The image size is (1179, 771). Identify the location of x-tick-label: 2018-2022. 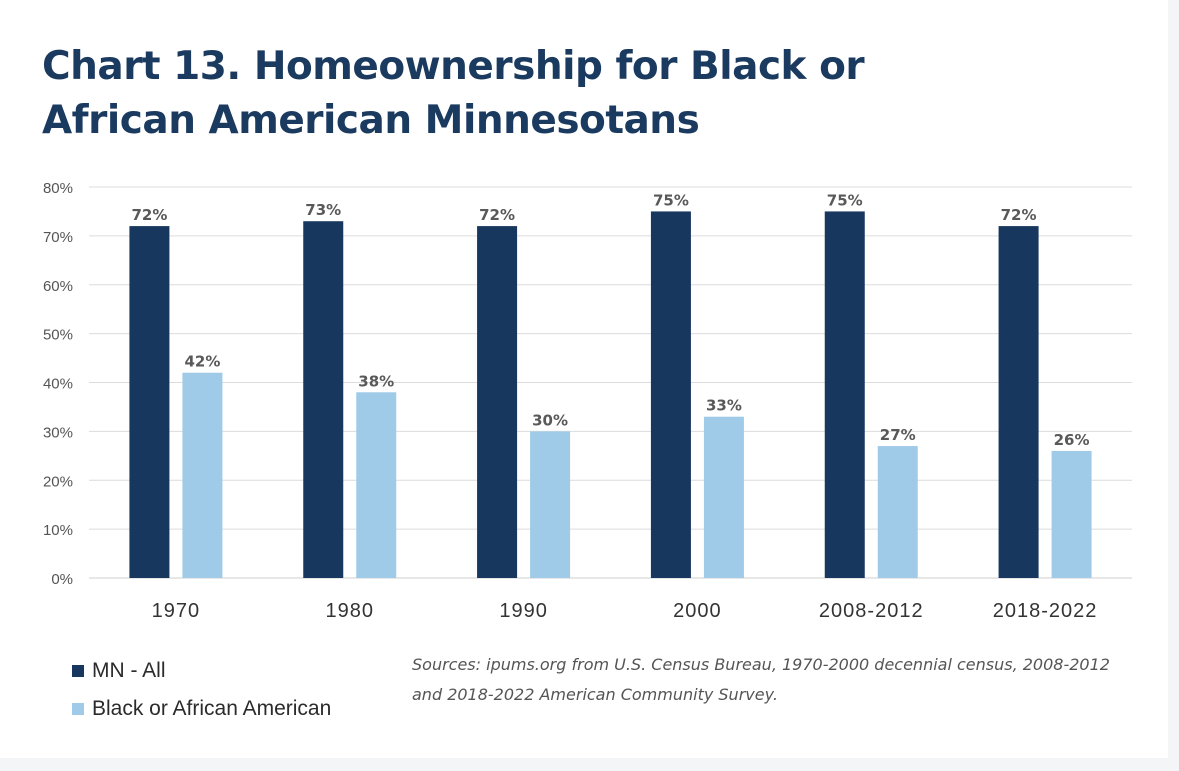
(1045, 611).